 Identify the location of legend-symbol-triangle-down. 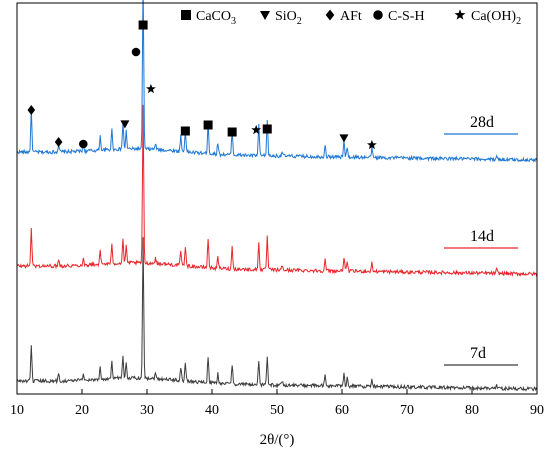
(265, 15).